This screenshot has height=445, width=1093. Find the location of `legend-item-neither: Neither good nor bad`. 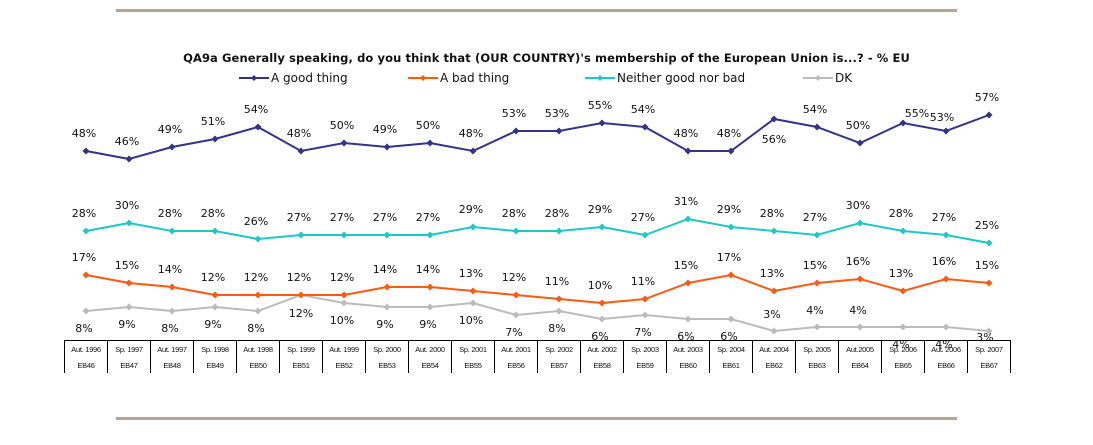

legend-item-neither: Neither good nor bad is located at coordinates (665, 78).